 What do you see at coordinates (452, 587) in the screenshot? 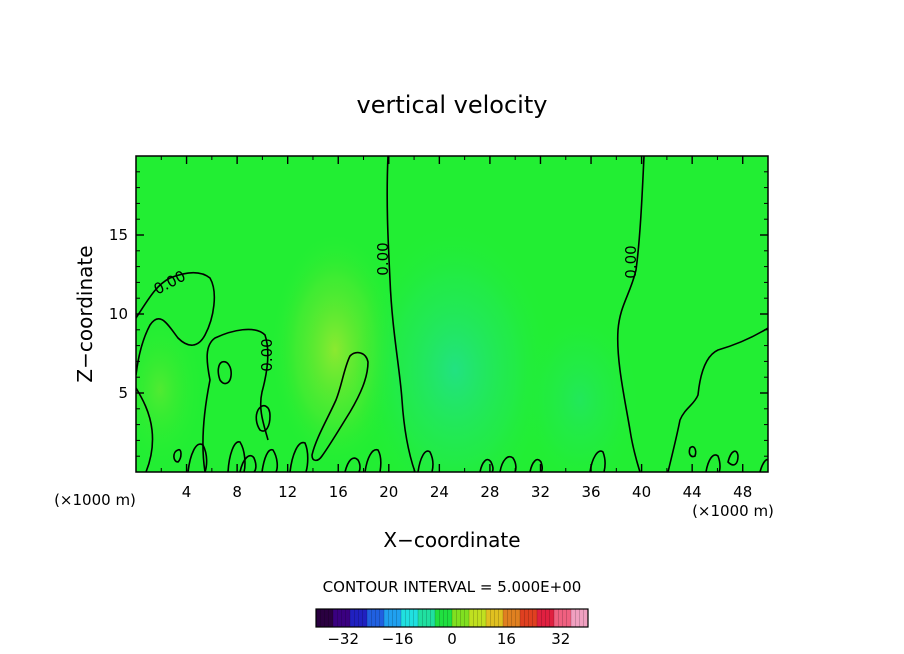
I see `contour-interval-label: CONTOUR INTERVAL = 5.000E+00` at bounding box center [452, 587].